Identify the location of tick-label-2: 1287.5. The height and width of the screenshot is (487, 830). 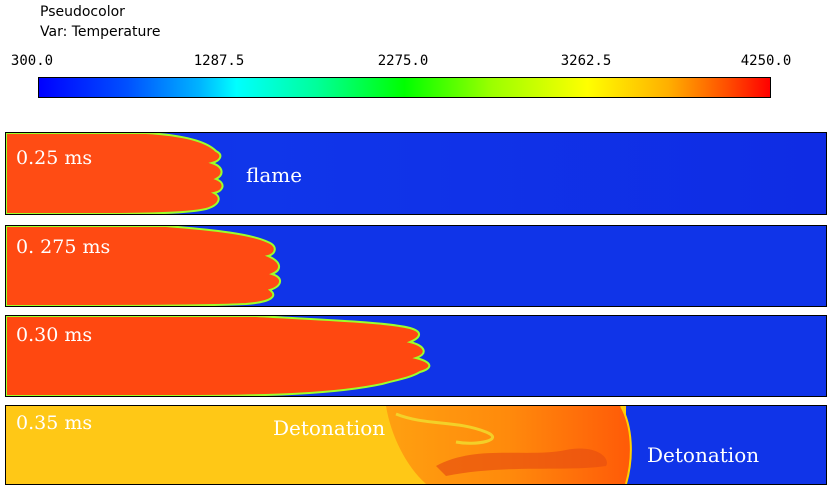
(219, 61).